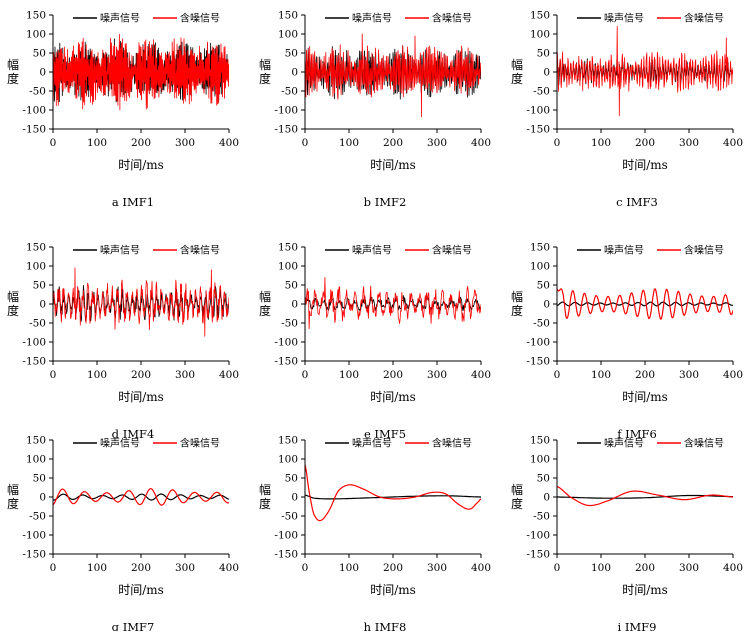 The width and height of the screenshot is (753, 635). What do you see at coordinates (36, 35) in the screenshot?
I see `y-tick-label-a: 100` at bounding box center [36, 35].